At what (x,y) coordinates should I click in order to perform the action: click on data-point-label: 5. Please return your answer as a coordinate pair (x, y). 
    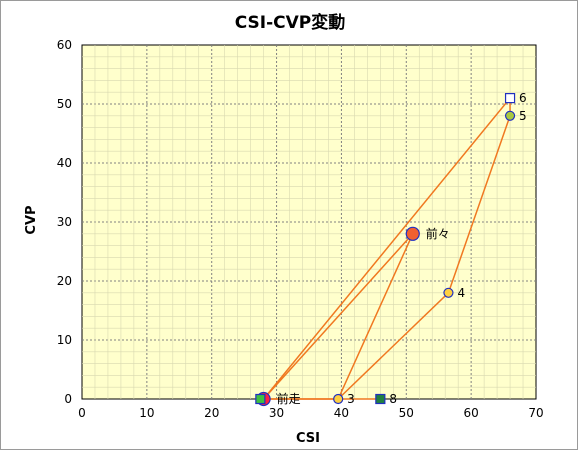
    Looking at the image, I should click on (523, 116).